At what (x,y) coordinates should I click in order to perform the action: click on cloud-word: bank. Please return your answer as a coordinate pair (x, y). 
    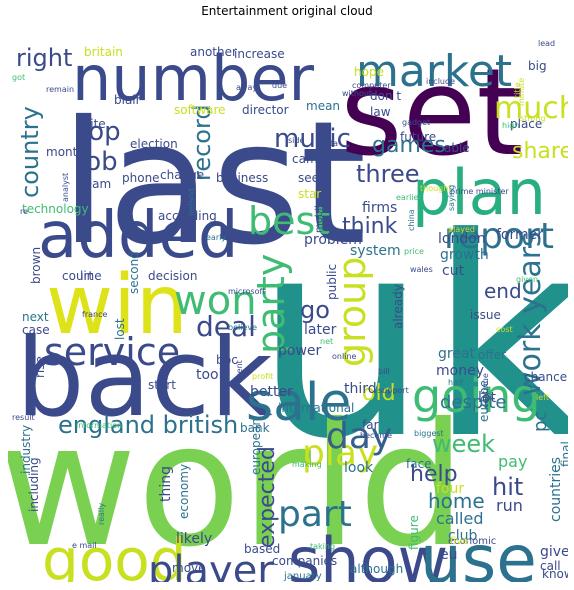
    Looking at the image, I should click on (255, 428).